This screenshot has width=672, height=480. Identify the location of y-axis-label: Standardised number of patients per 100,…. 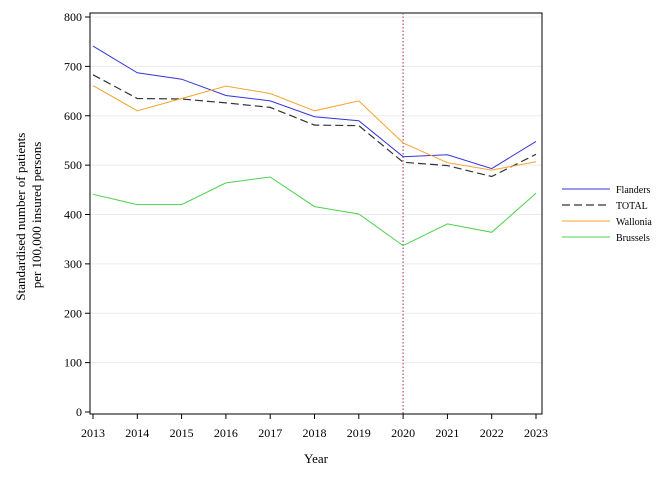
(28, 214).